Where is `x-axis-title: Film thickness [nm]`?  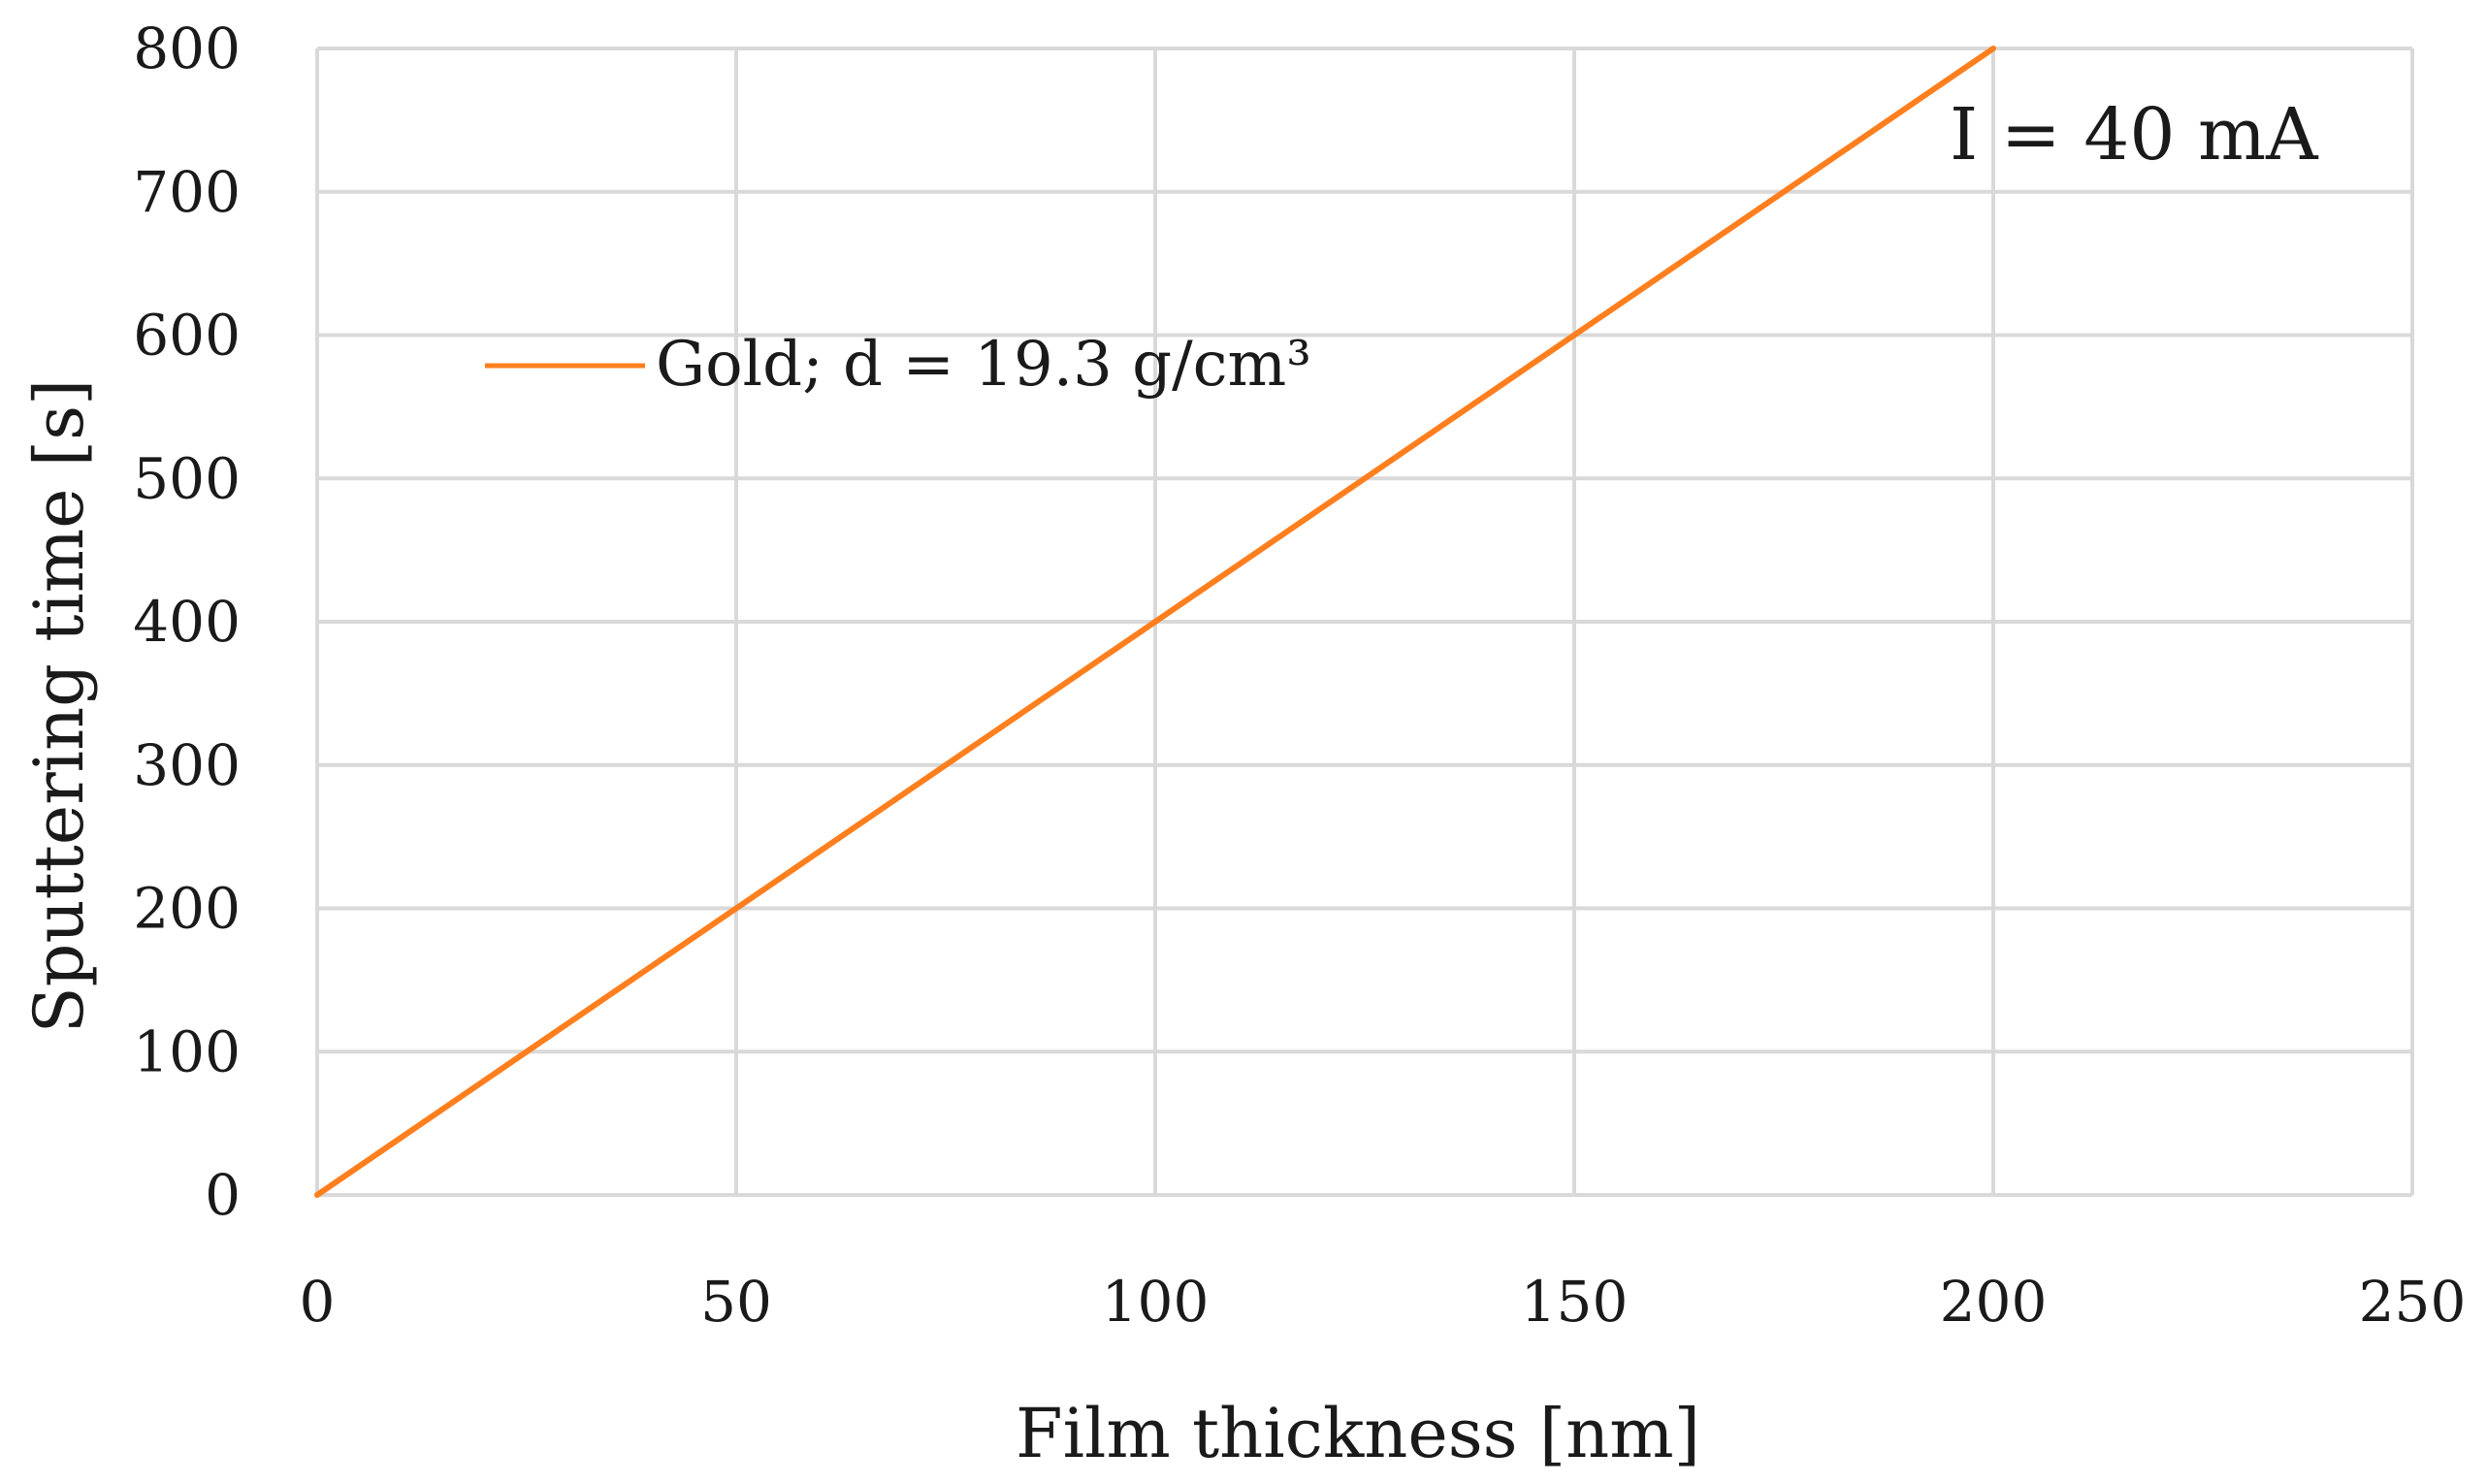 x-axis-title: Film thickness [nm] is located at coordinates (1358, 1434).